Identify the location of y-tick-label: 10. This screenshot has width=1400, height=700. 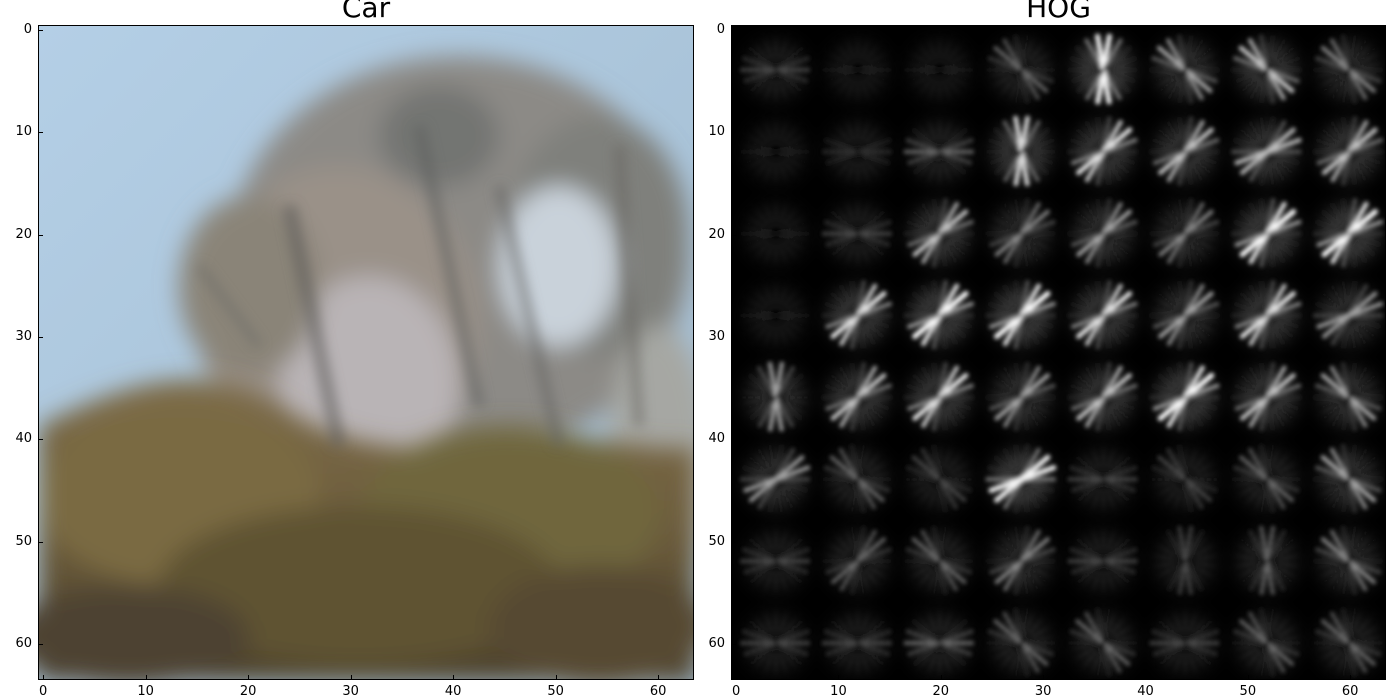
(23, 132).